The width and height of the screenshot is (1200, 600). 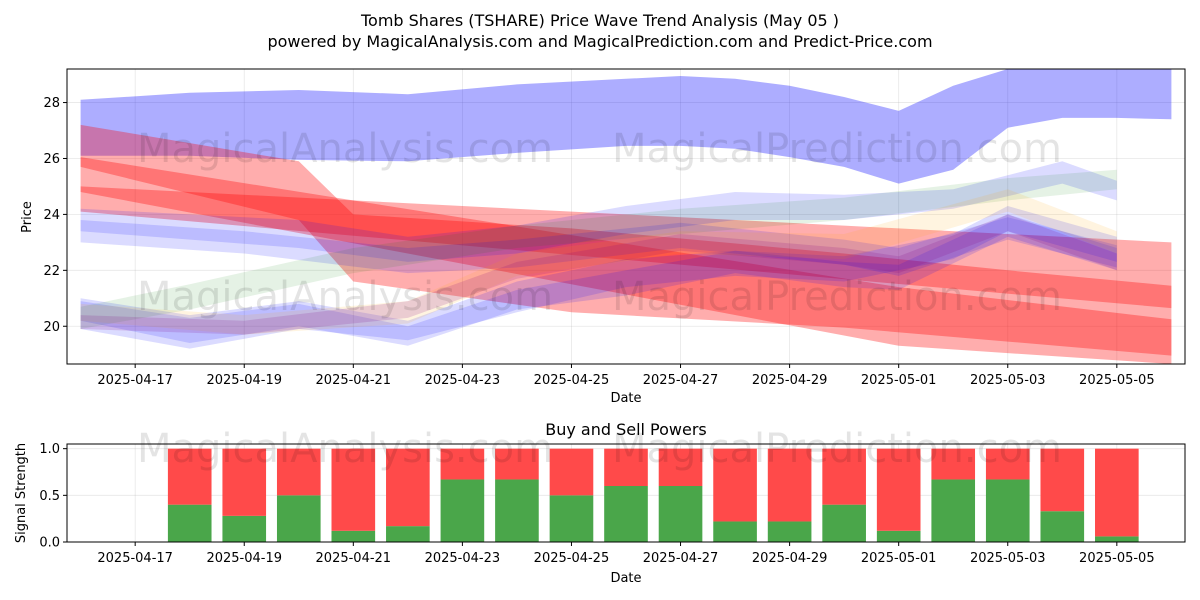 I want to click on watermark-prediction-lower: MagicalPrediction.com, so click(x=837, y=297).